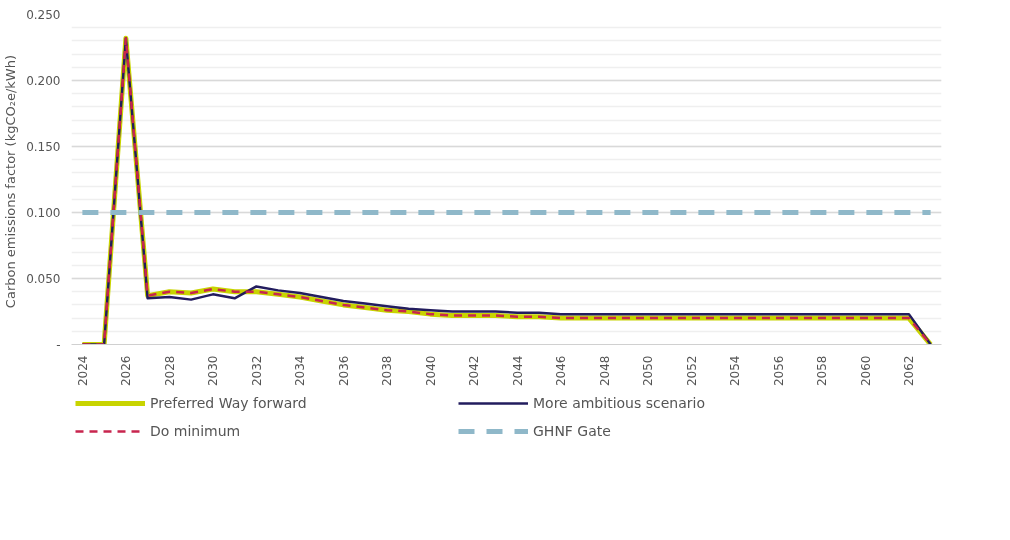  I want to click on legend-label: Preferred Way forward, so click(229, 403).